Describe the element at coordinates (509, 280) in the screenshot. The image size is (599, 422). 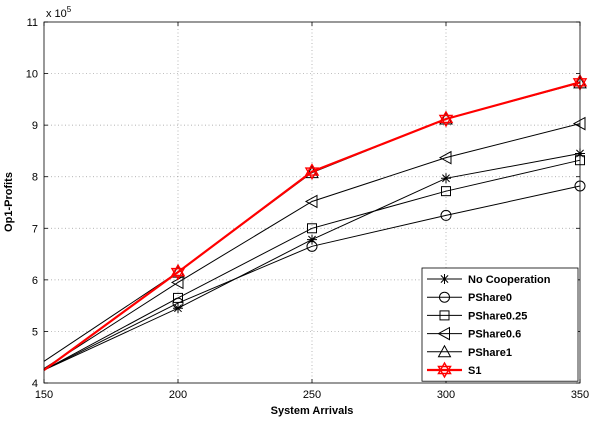
I see `legend-label: No Cooperation` at that location.